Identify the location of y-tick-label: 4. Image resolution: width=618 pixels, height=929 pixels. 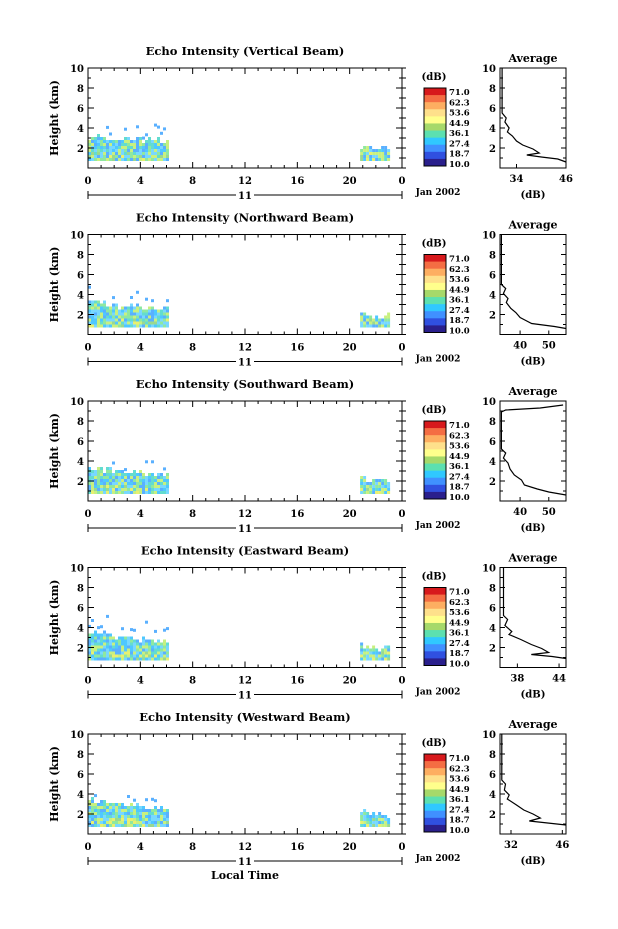
(80, 462).